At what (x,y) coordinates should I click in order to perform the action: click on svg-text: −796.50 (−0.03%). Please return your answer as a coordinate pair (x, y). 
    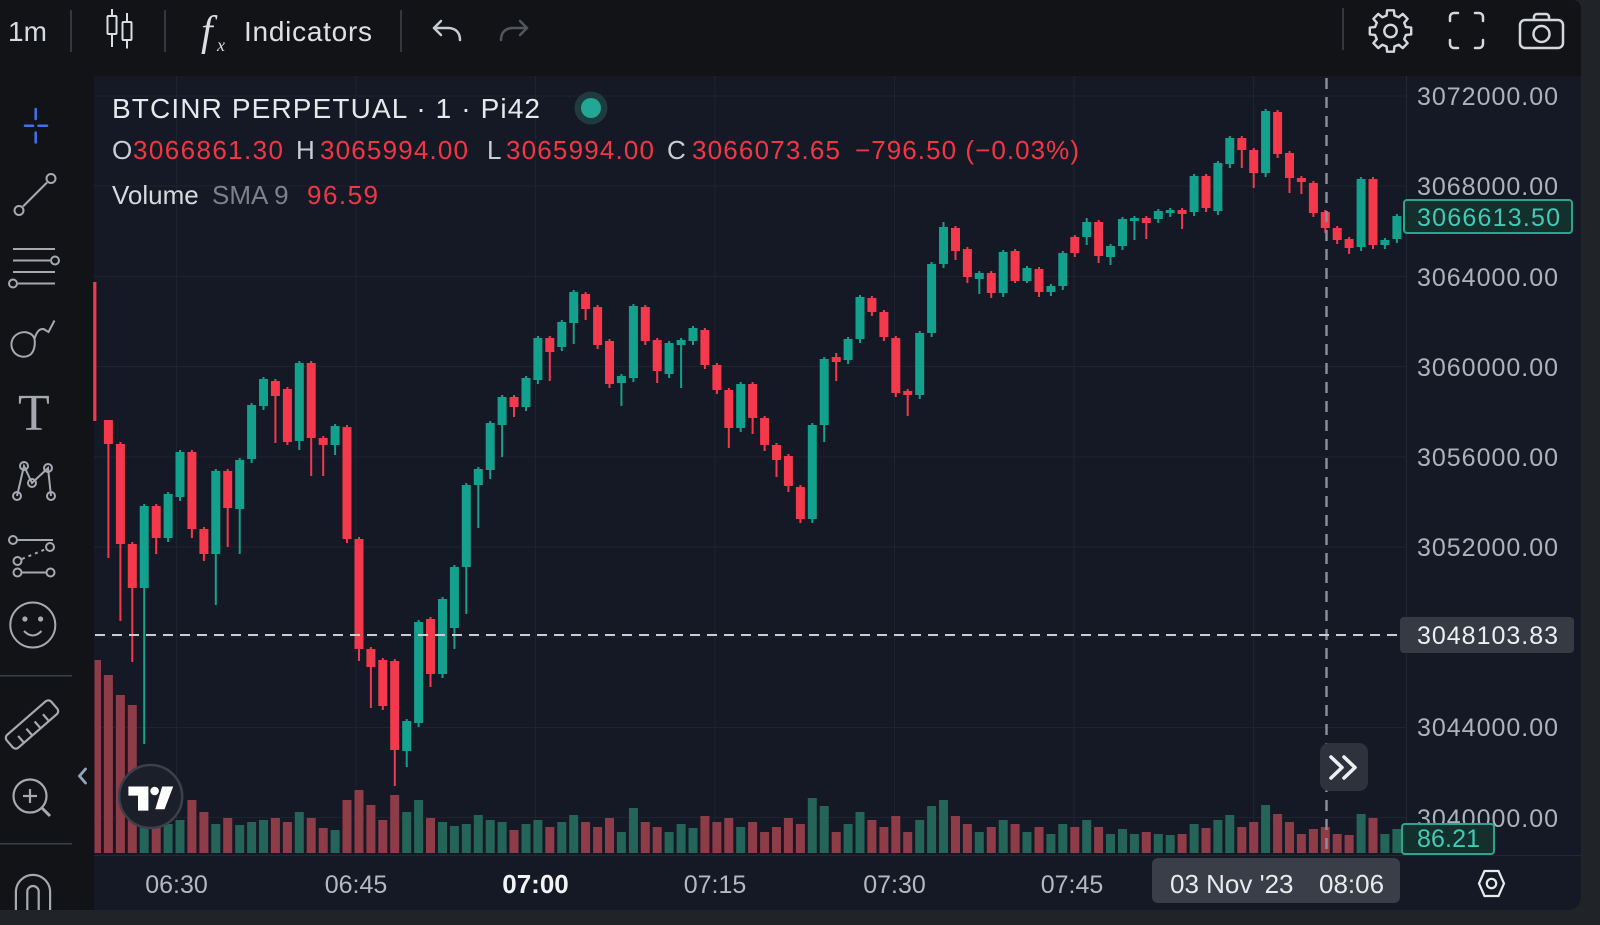
    Looking at the image, I should click on (967, 150).